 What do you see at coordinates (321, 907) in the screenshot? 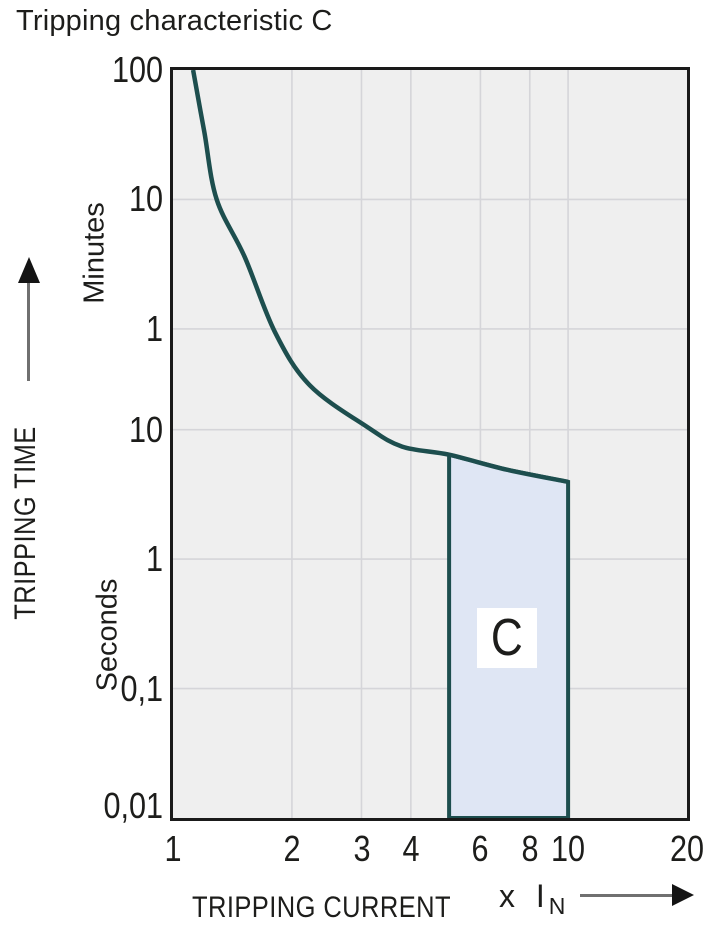
I see `x-axis-caption: TRIPPING CURRENT` at bounding box center [321, 907].